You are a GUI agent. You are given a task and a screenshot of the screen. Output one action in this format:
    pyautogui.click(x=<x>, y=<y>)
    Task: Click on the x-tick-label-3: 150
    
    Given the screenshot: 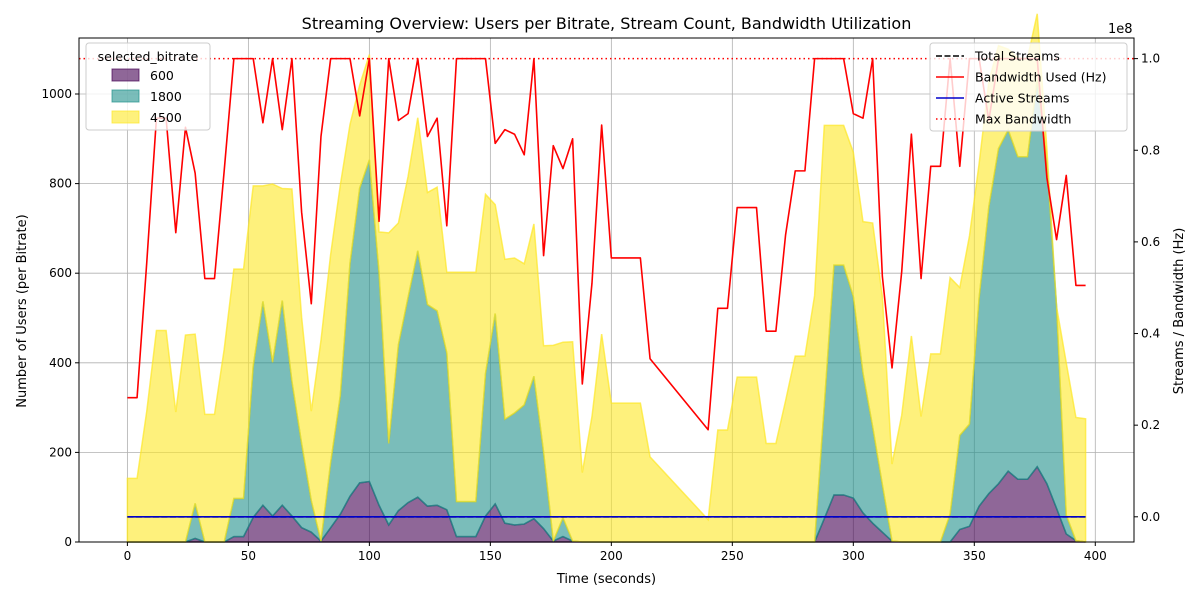 What is the action you would take?
    pyautogui.click(x=490, y=556)
    